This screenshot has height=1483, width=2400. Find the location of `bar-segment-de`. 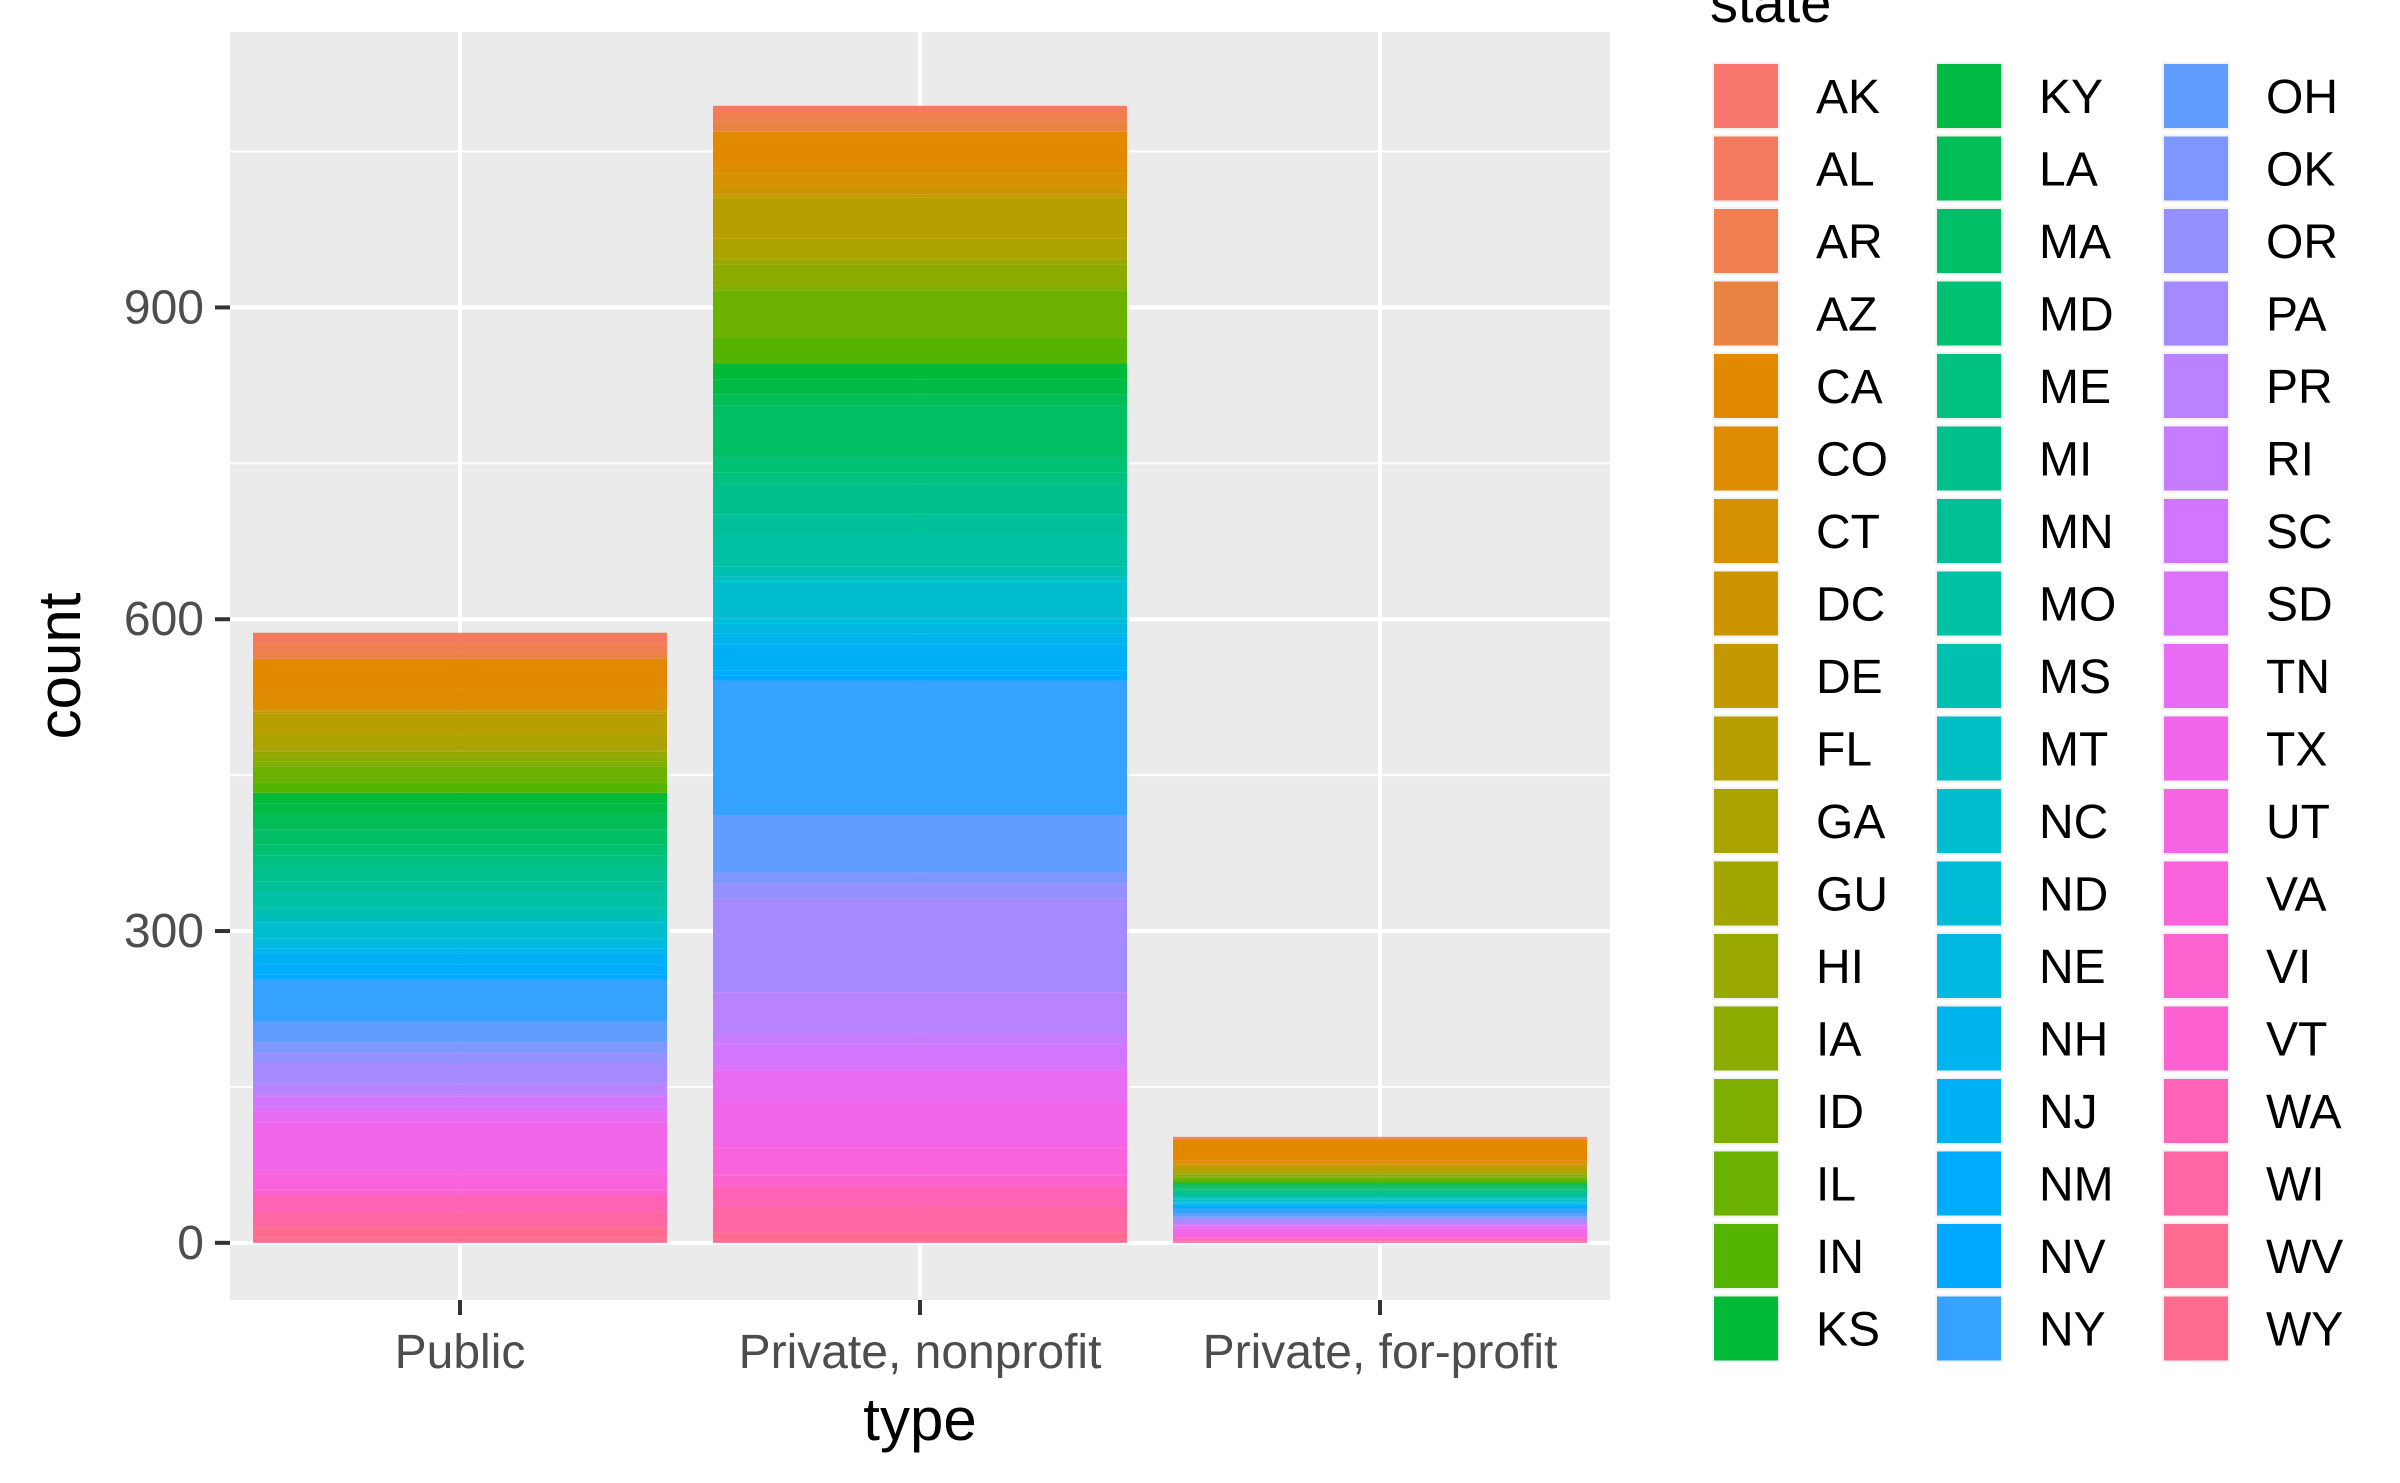

bar-segment-de is located at coordinates (920, 196).